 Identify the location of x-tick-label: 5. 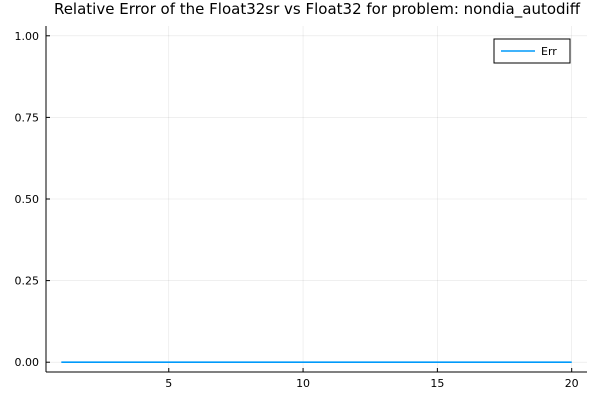
(168, 383).